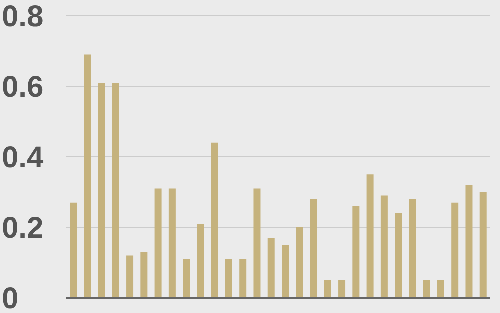  Describe the element at coordinates (23, 229) in the screenshot. I see `y-tick-label: 0.2` at that location.